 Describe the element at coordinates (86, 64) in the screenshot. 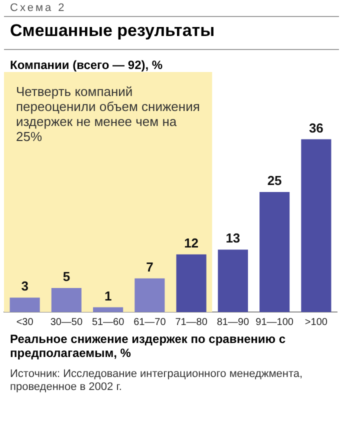

I see `chart-subtitle: Компании (всего — 92), %` at that location.